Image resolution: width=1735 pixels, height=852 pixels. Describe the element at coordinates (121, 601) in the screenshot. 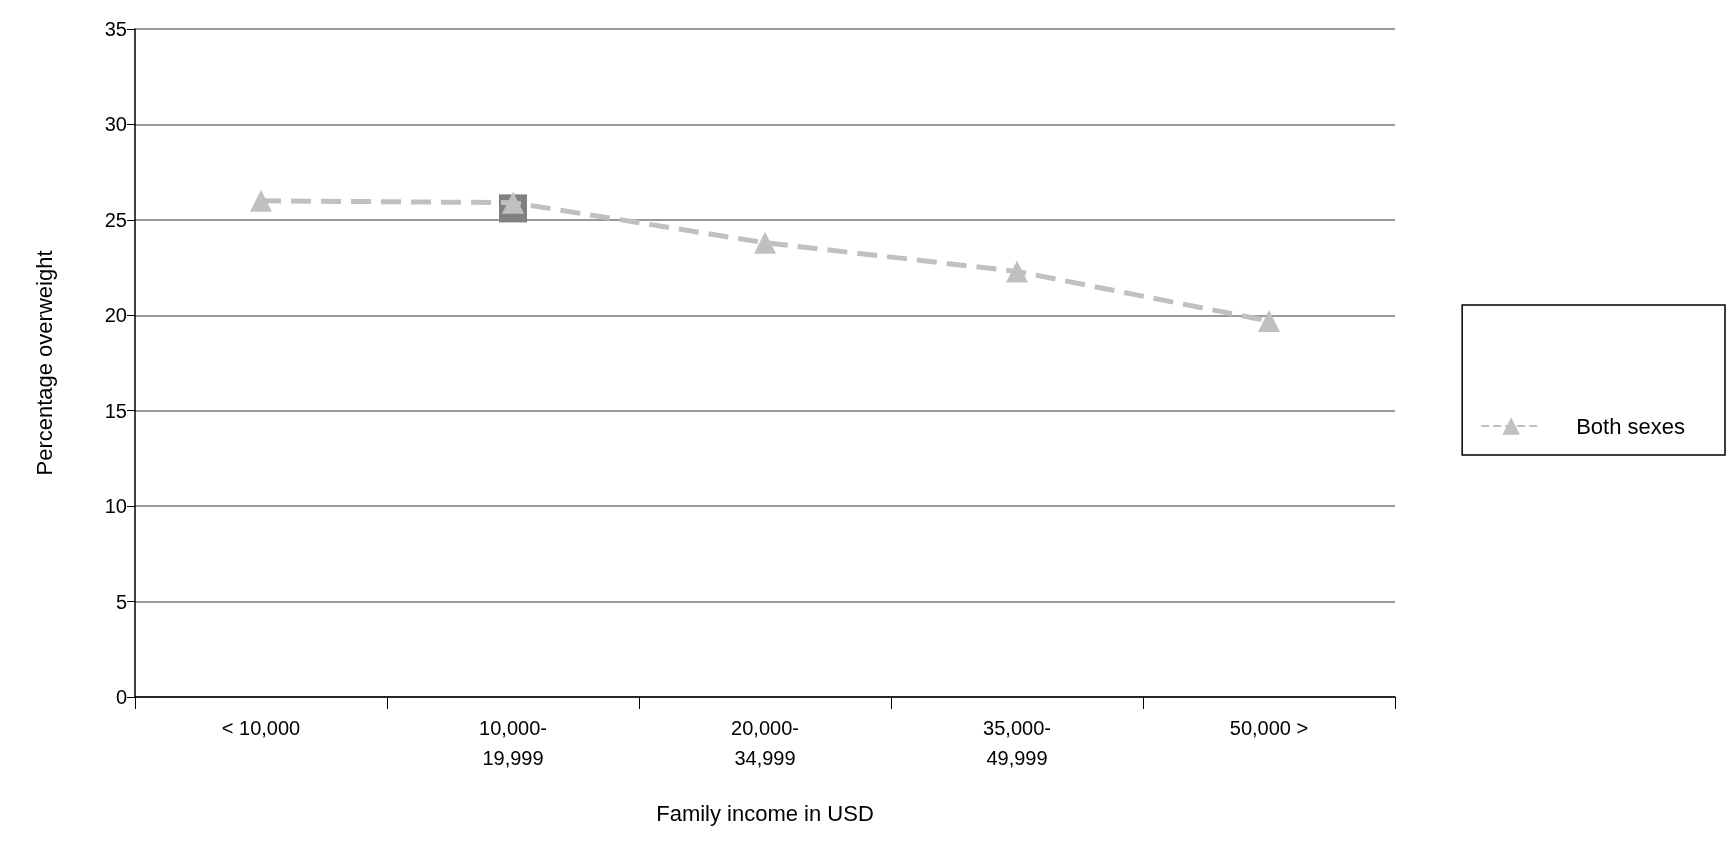

I see `y-tick-label: 5` at that location.